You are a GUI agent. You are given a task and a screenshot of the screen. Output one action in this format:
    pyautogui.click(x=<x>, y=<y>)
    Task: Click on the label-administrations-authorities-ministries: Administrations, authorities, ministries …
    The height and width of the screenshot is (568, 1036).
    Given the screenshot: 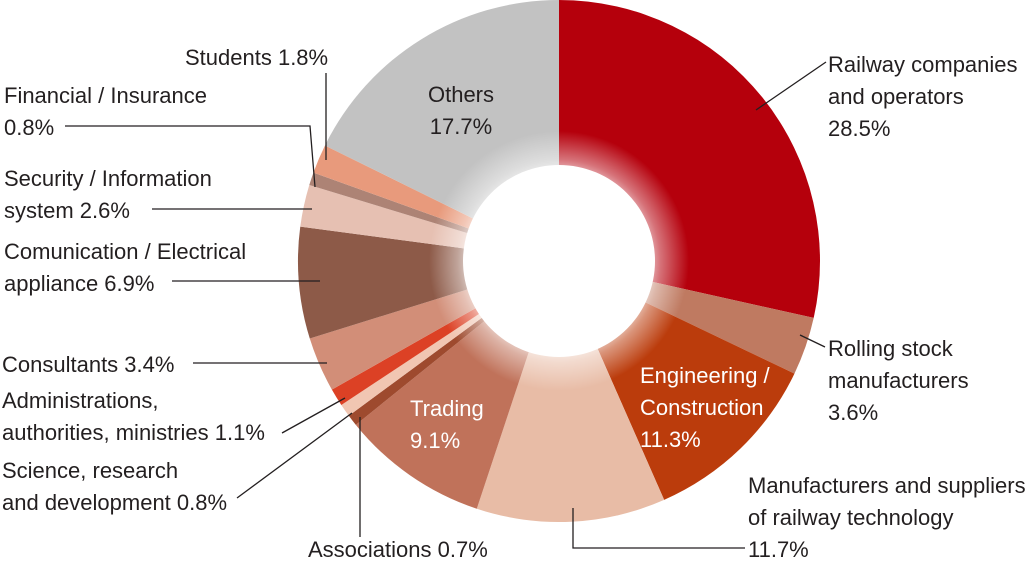 What is the action you would take?
    pyautogui.click(x=133, y=416)
    